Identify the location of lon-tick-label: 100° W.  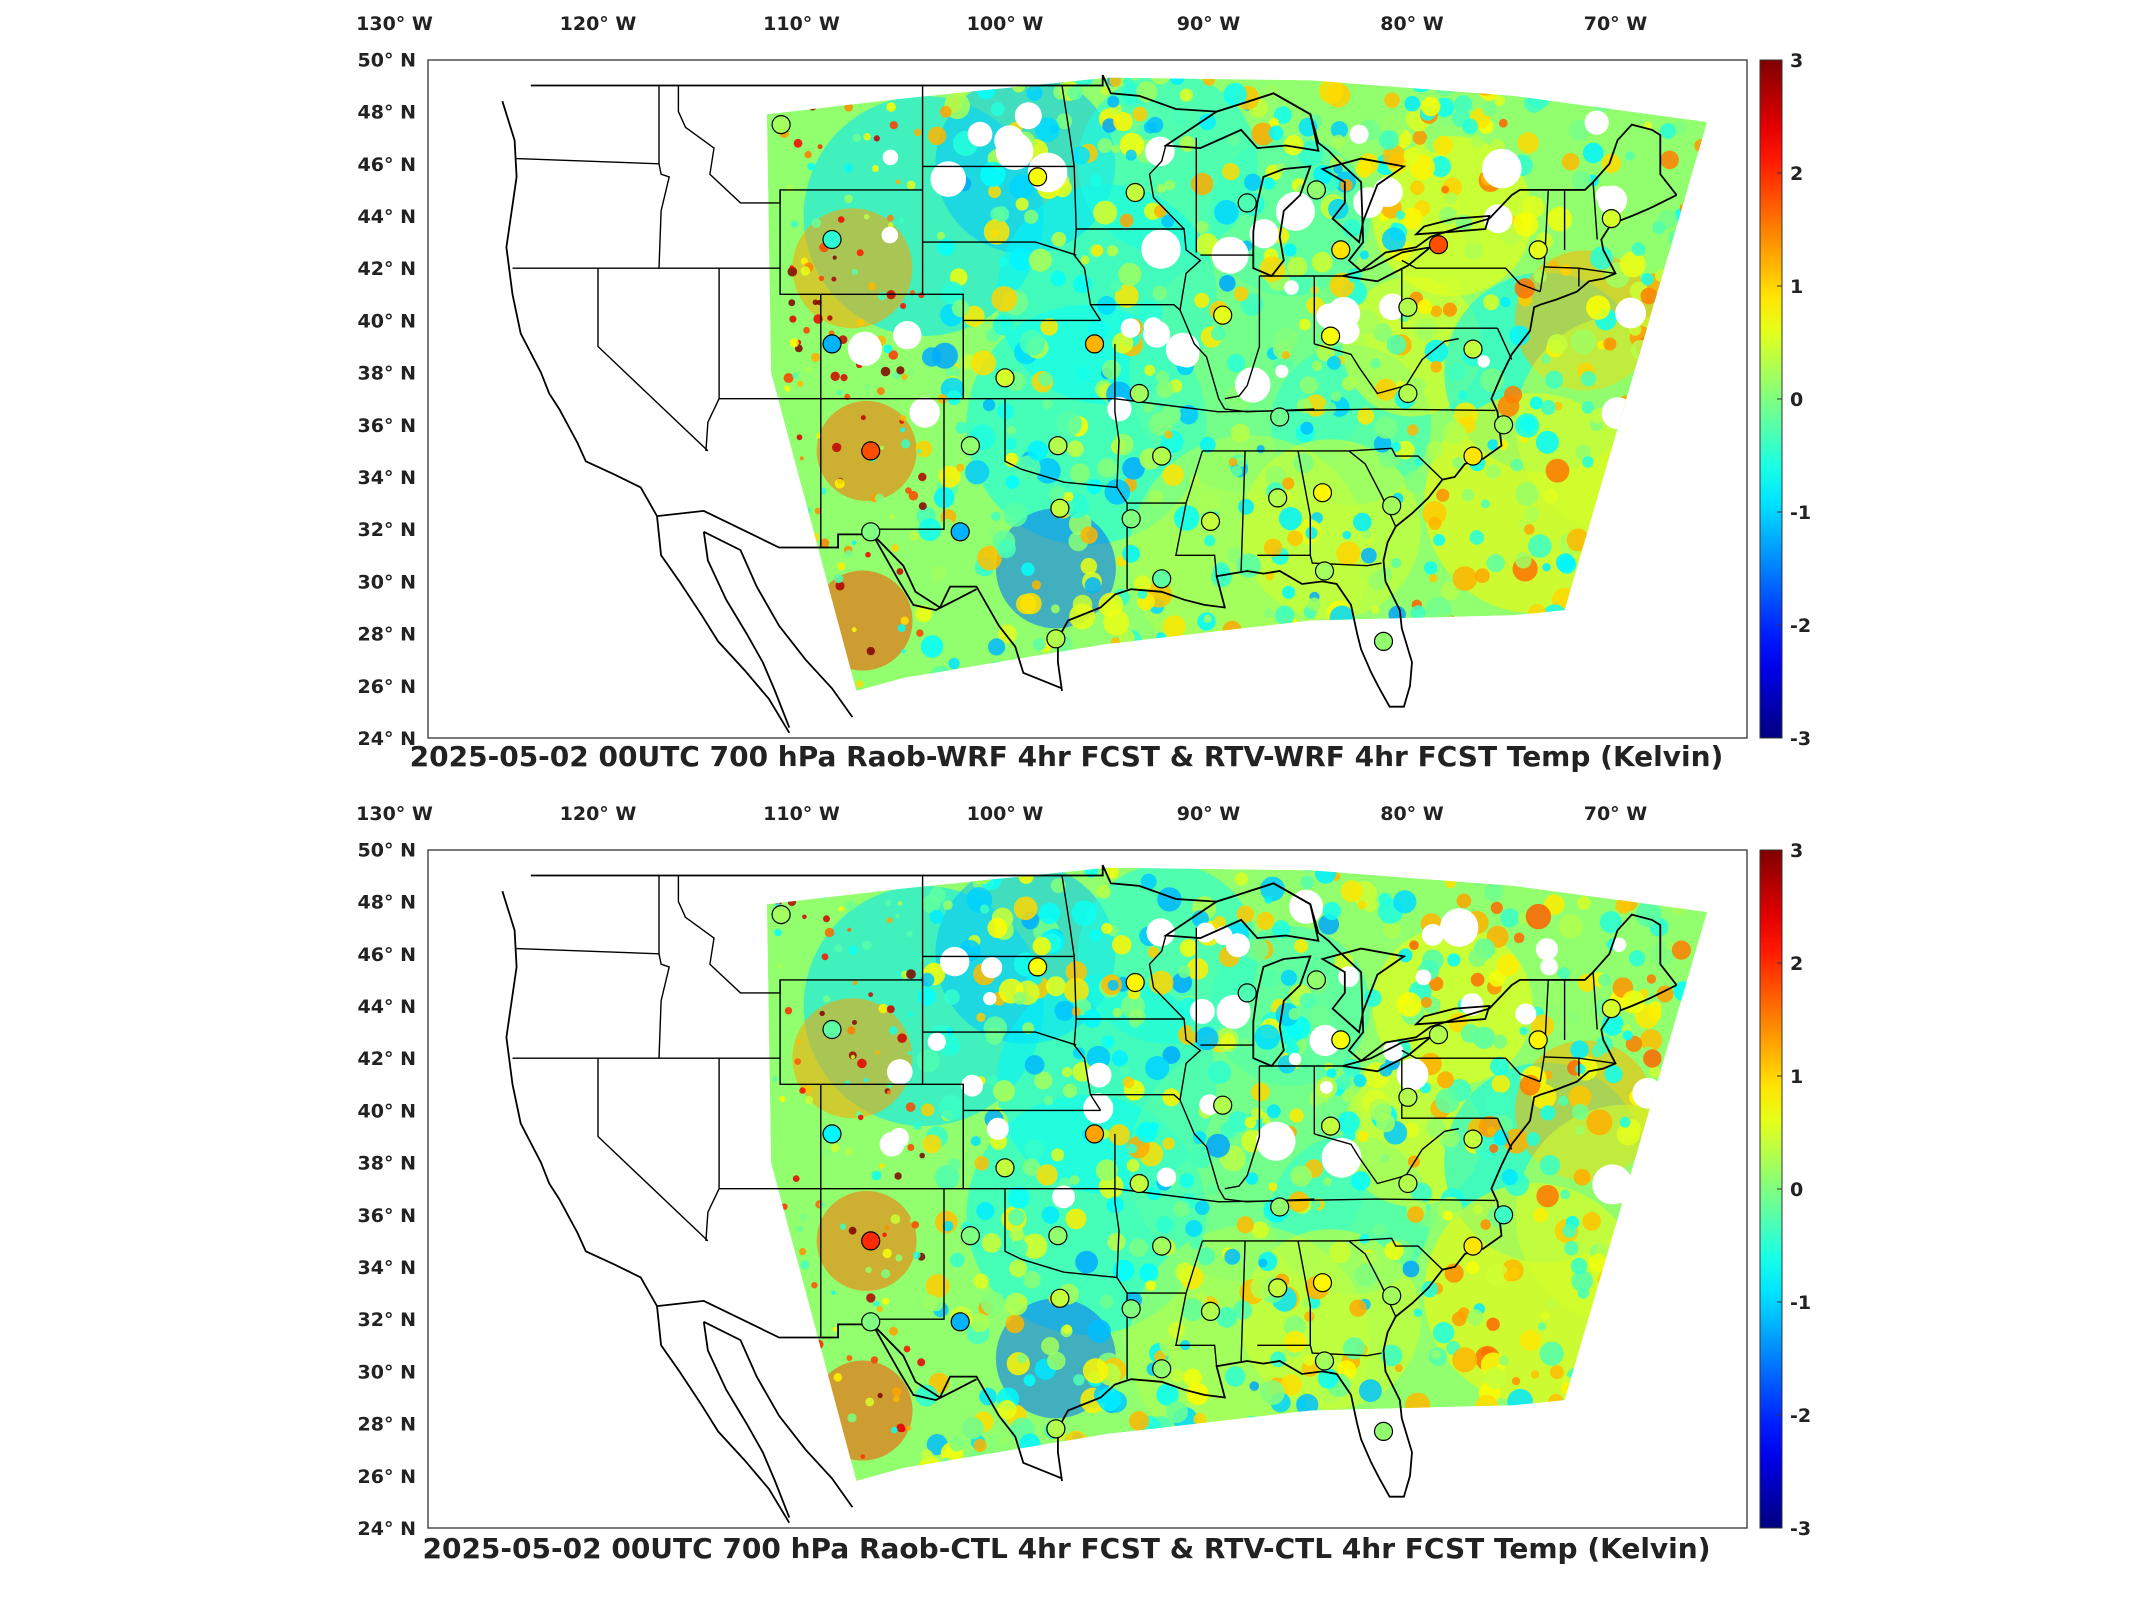
(1005, 814).